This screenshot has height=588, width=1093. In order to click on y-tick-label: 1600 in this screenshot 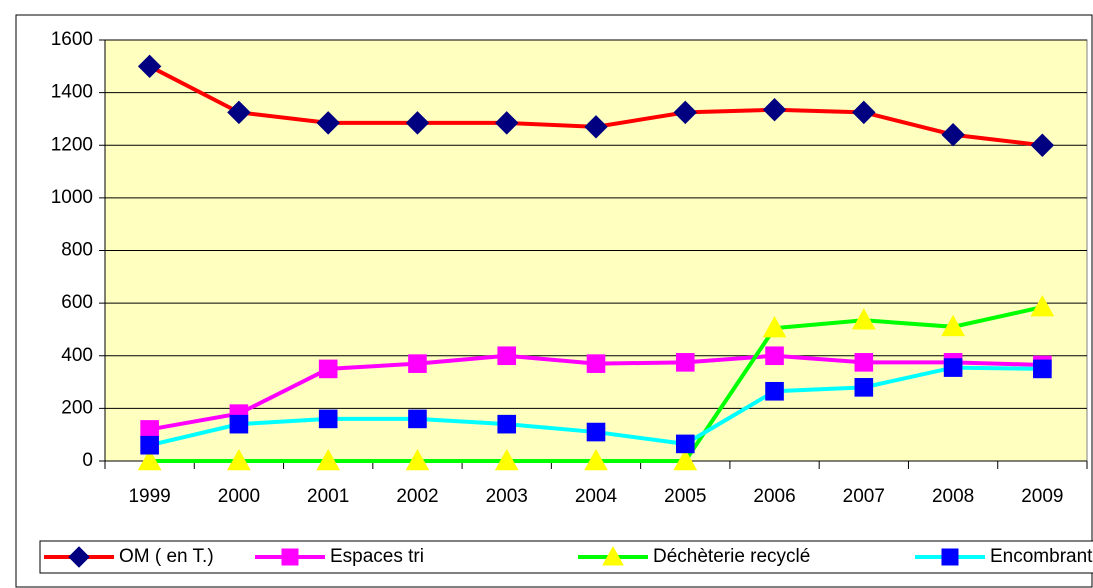, I will do `click(72, 39)`.